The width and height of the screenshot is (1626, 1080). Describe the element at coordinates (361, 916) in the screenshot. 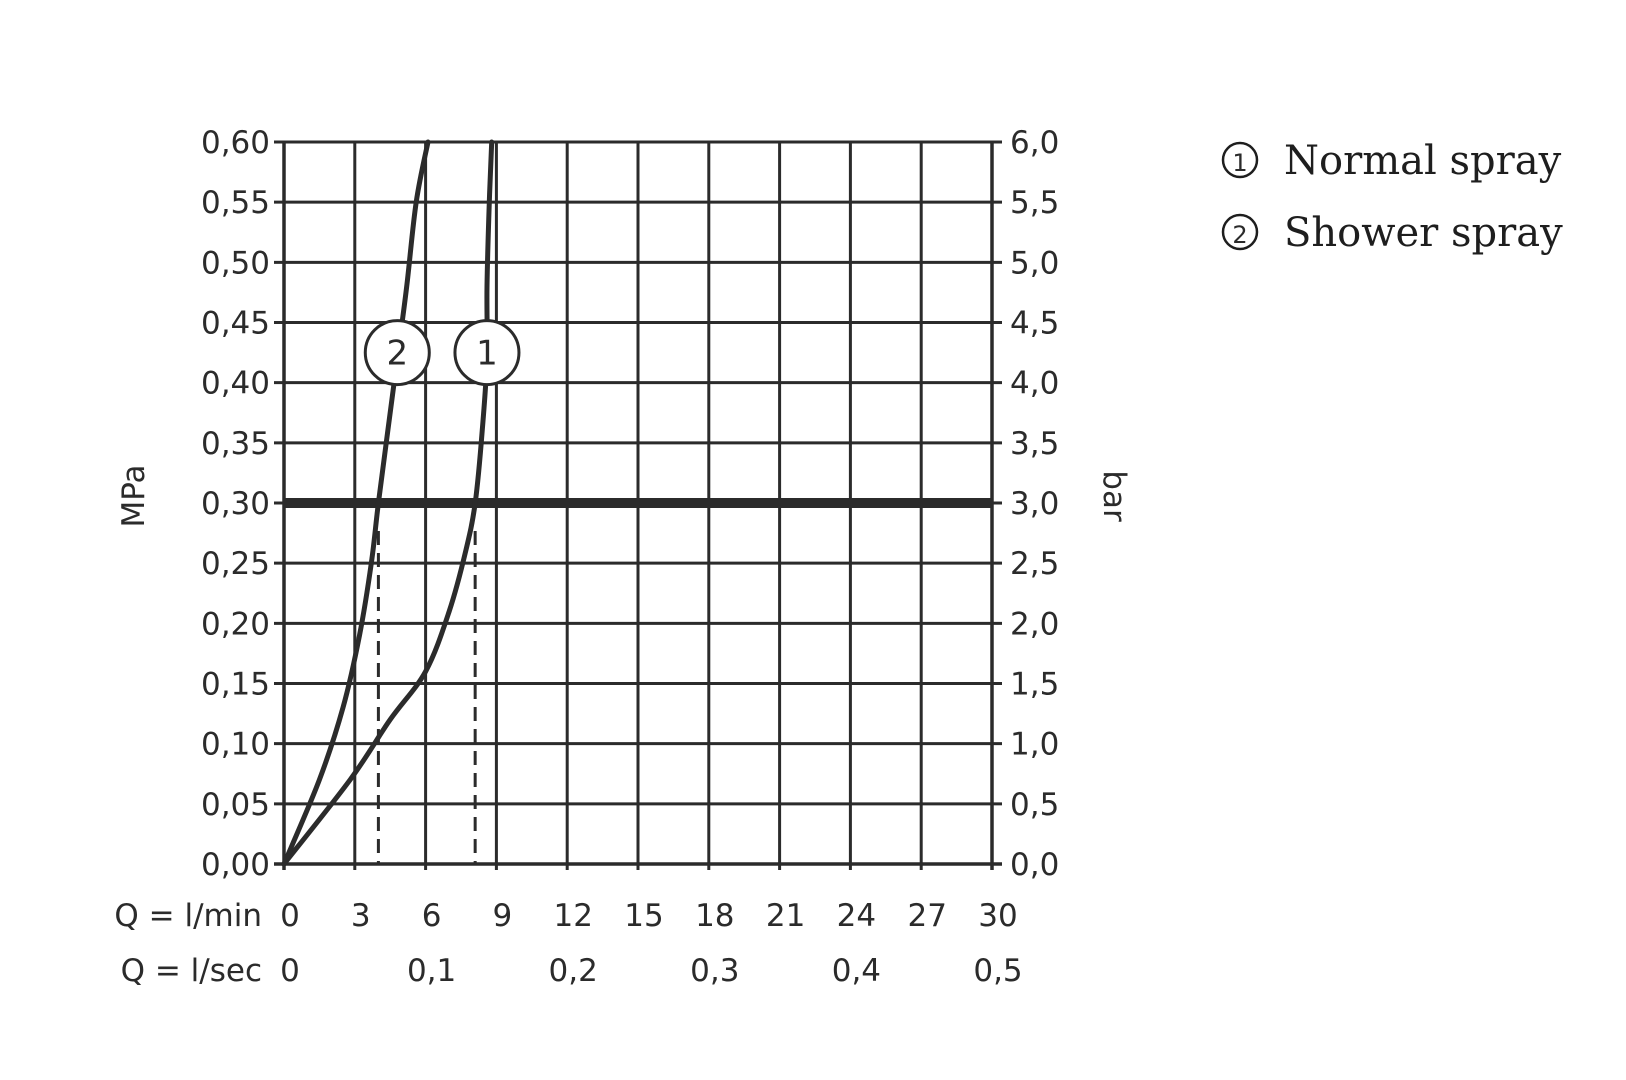

I see `x-tick-row1-1: 3` at that location.